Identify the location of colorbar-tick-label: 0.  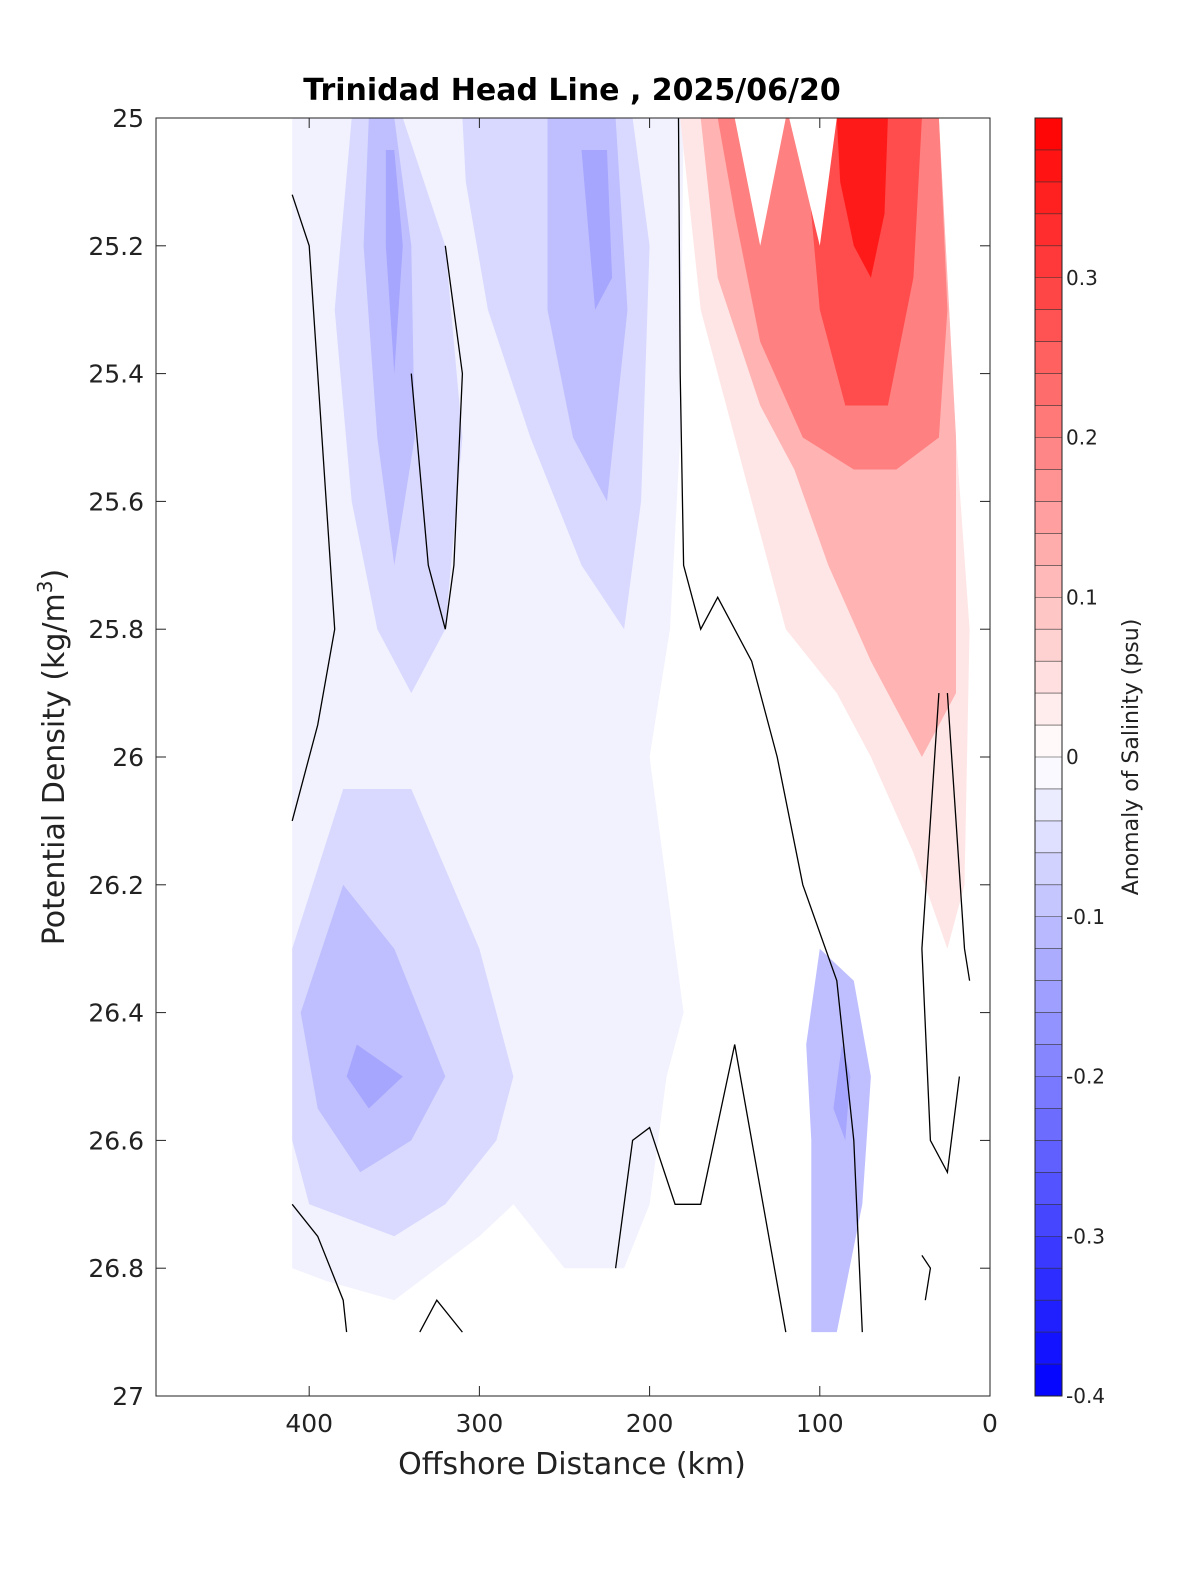
(1072, 757).